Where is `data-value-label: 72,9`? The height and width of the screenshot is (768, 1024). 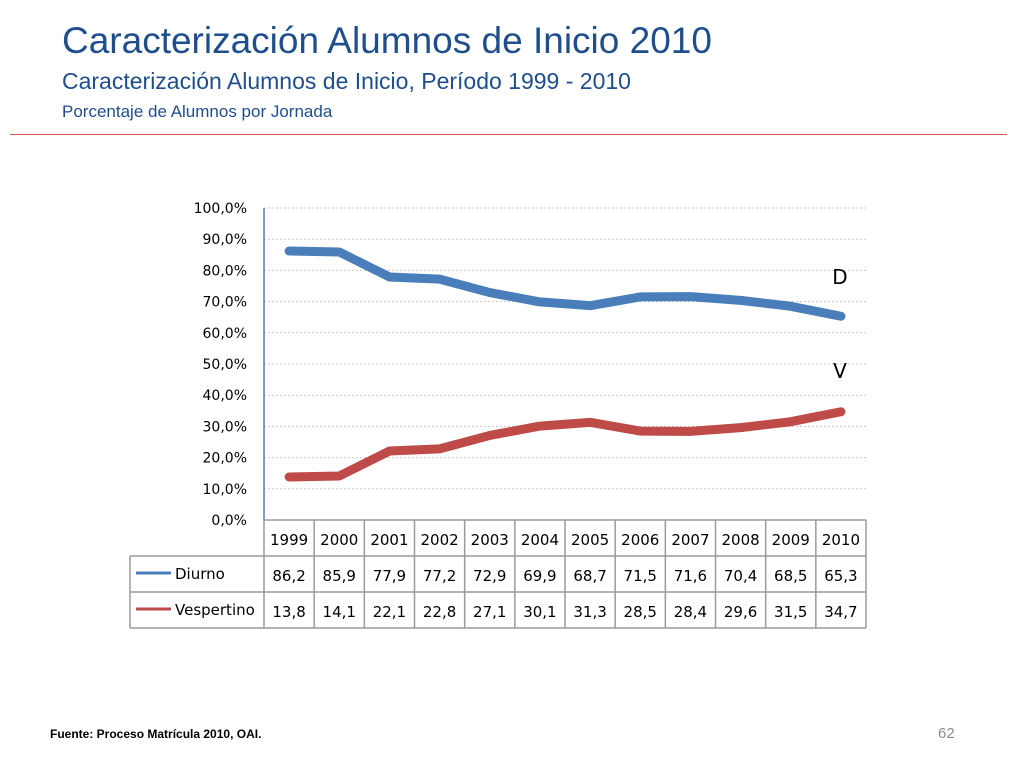
data-value-label: 72,9 is located at coordinates (489, 576).